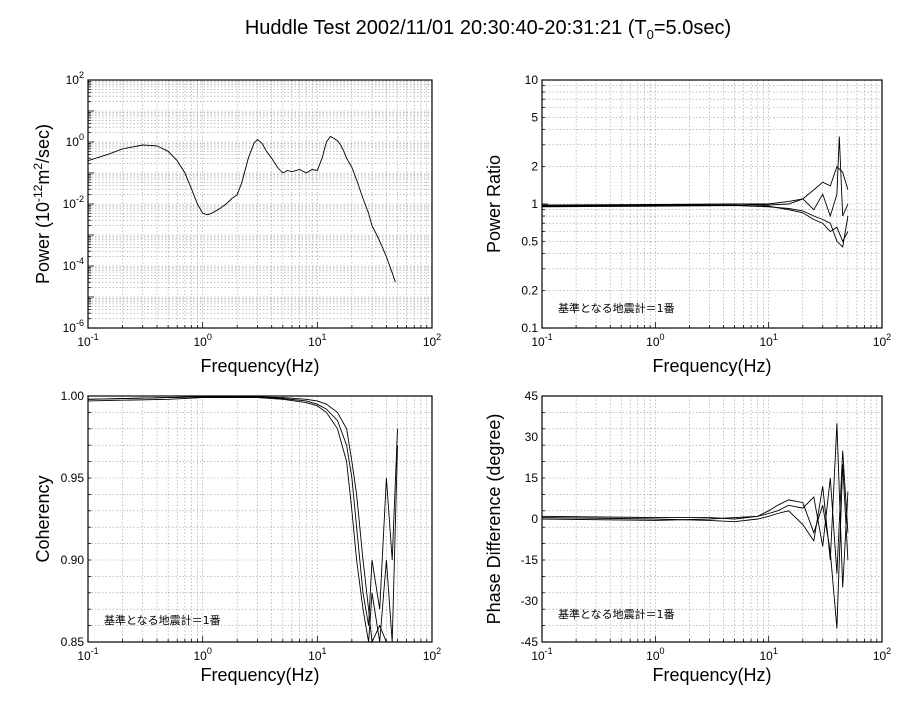  What do you see at coordinates (534, 519) in the screenshot?
I see `y-tick-label: 0` at bounding box center [534, 519].